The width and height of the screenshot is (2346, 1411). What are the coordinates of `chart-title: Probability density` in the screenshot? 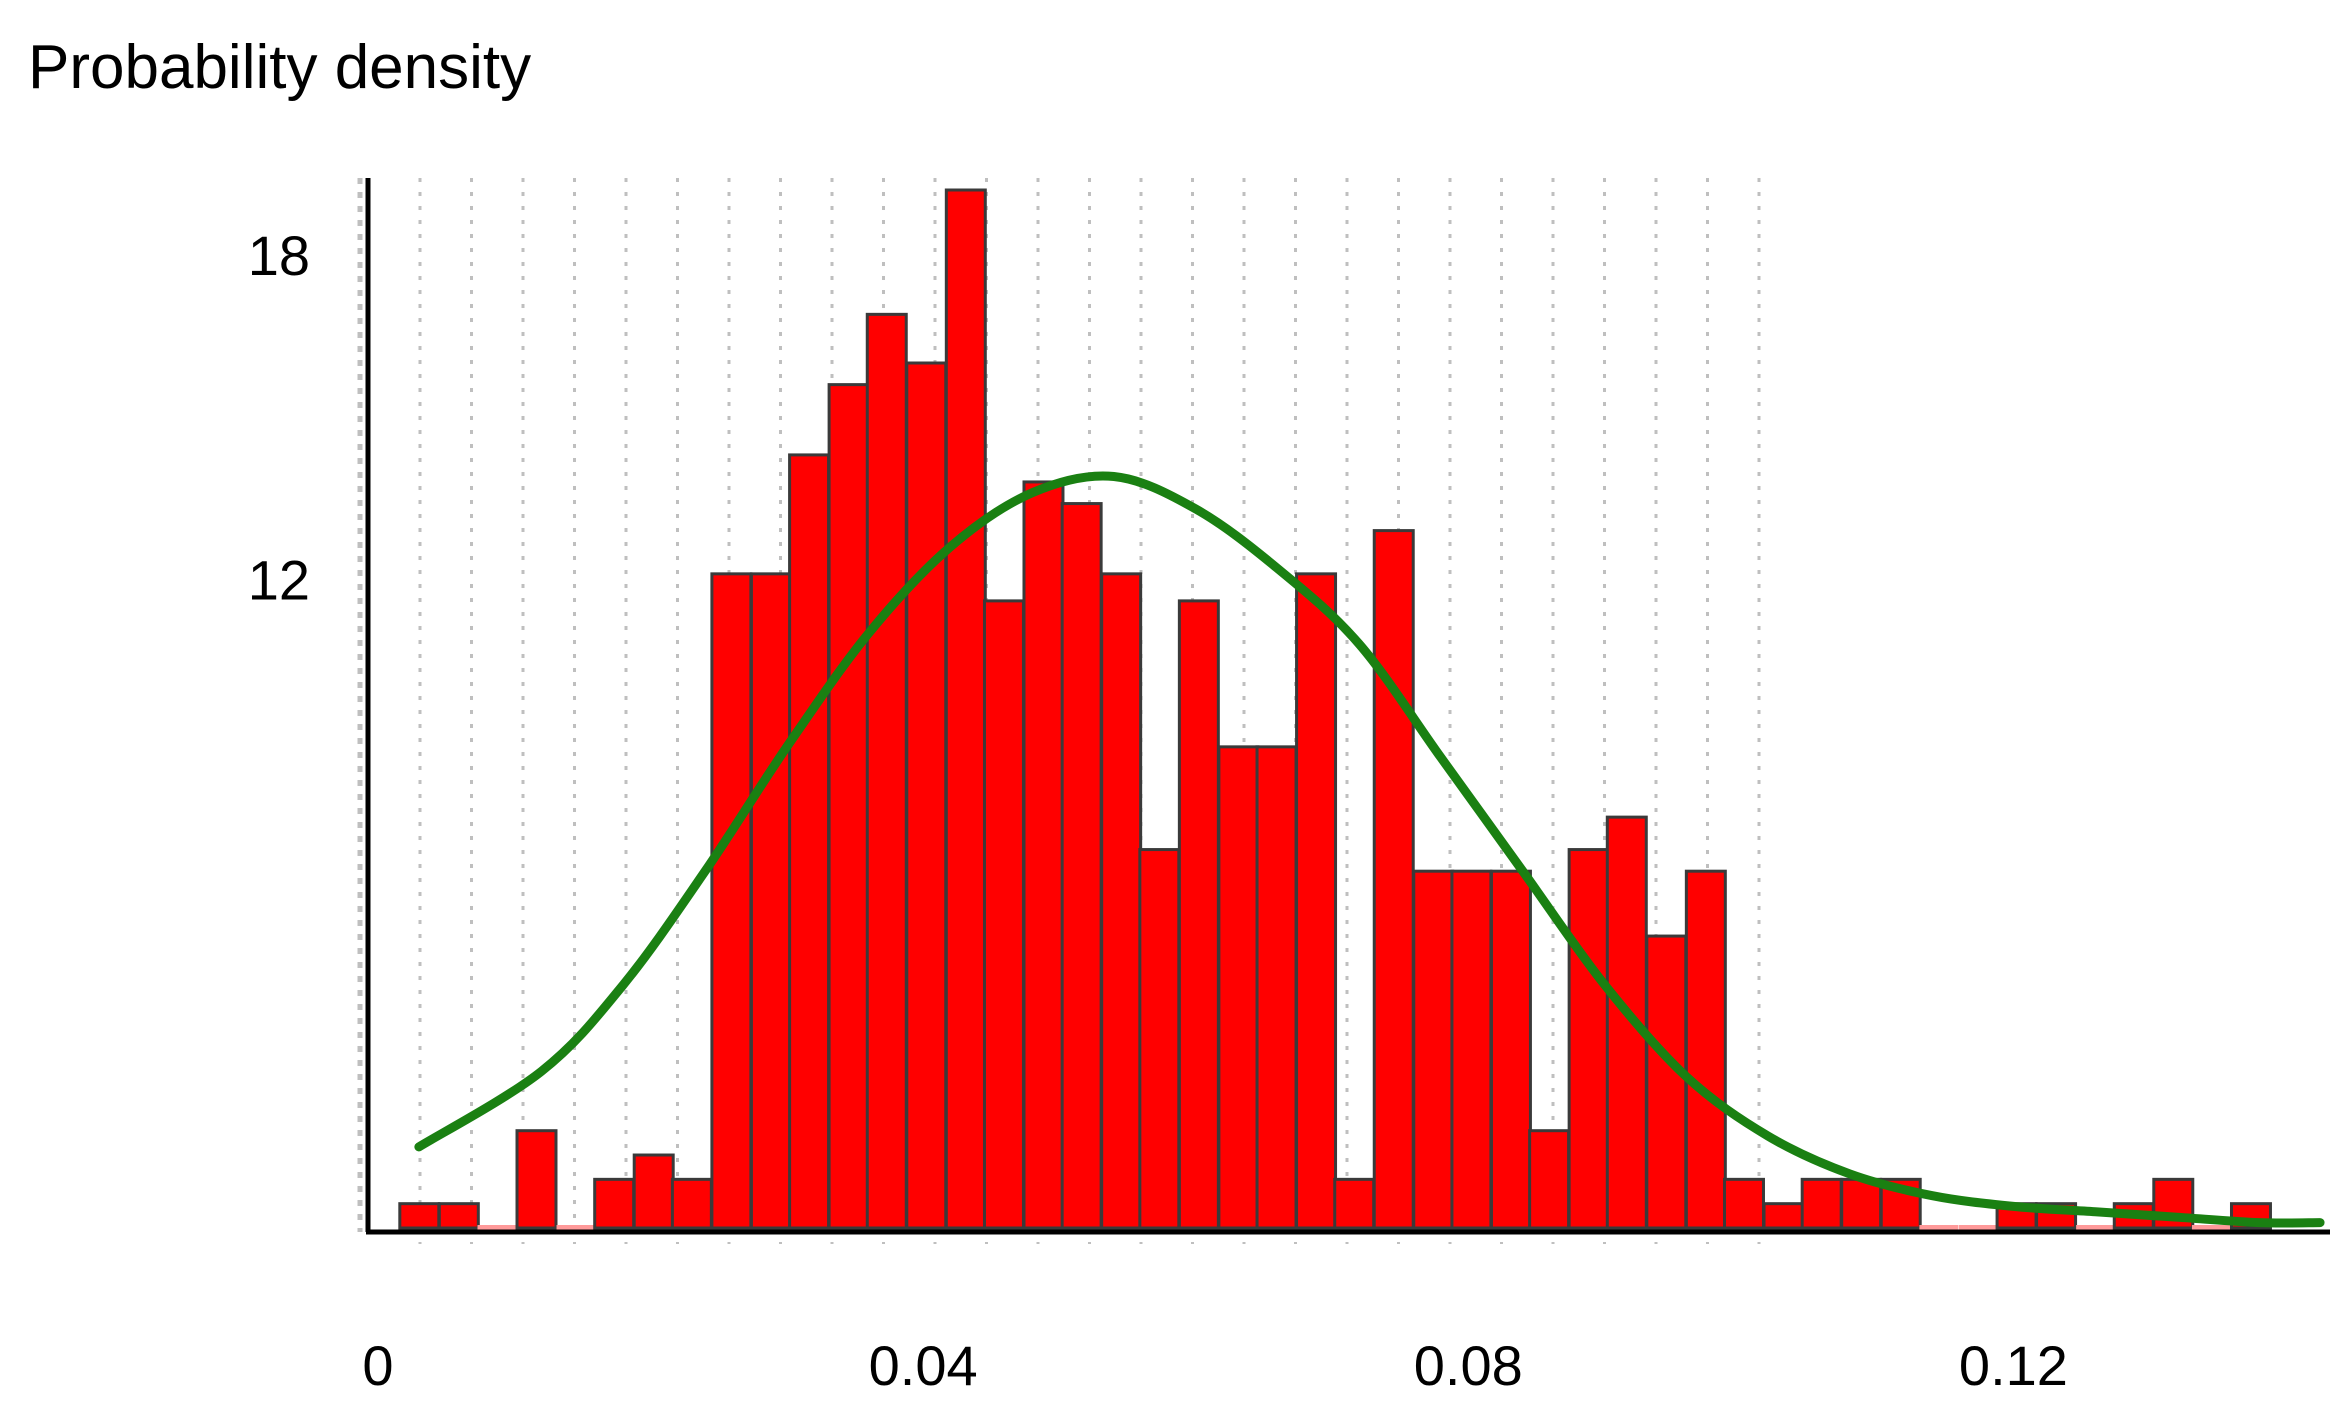 It's located at (279, 67).